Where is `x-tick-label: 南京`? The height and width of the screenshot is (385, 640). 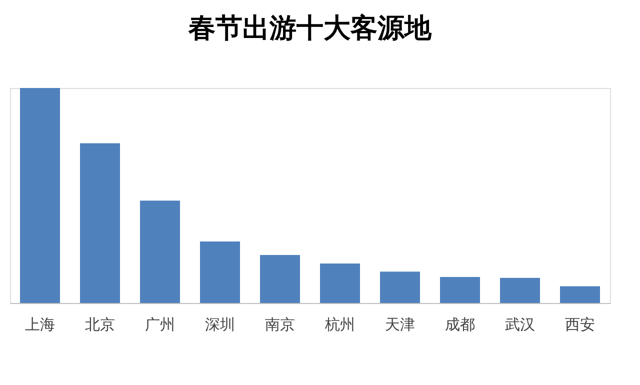 x-tick-label: 南京 is located at coordinates (280, 325).